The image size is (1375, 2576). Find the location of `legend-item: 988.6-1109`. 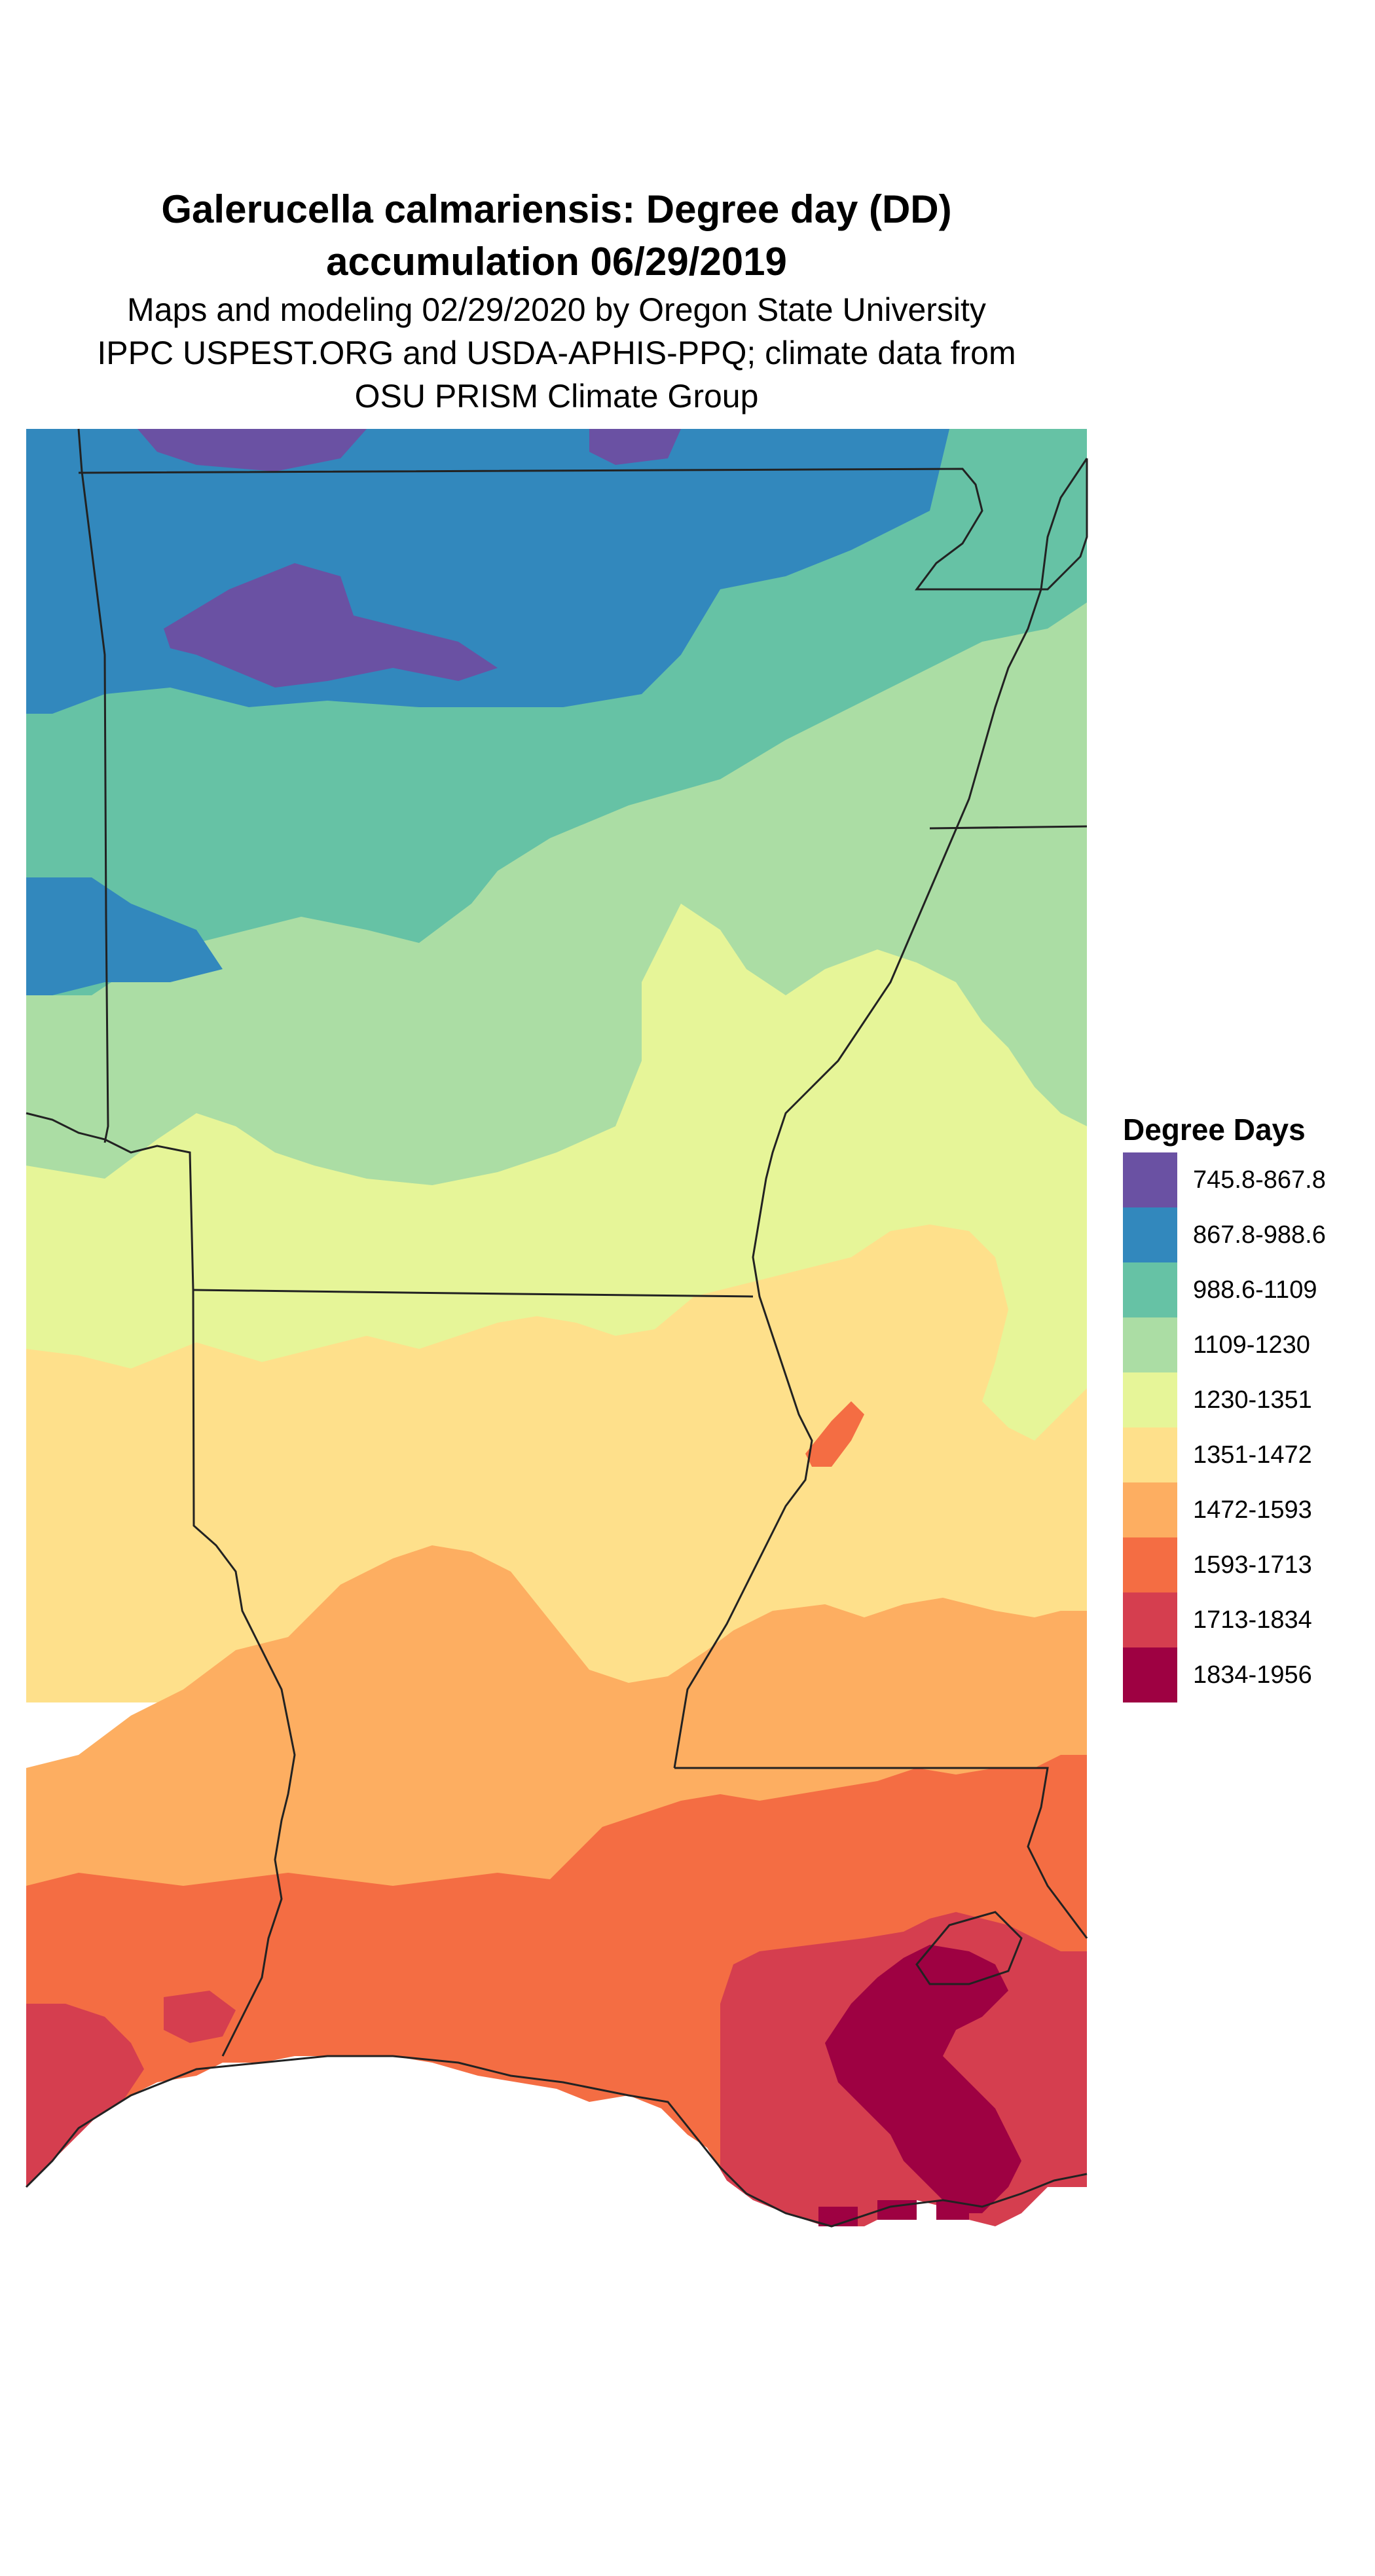

legend-item: 988.6-1109 is located at coordinates (1224, 1289).